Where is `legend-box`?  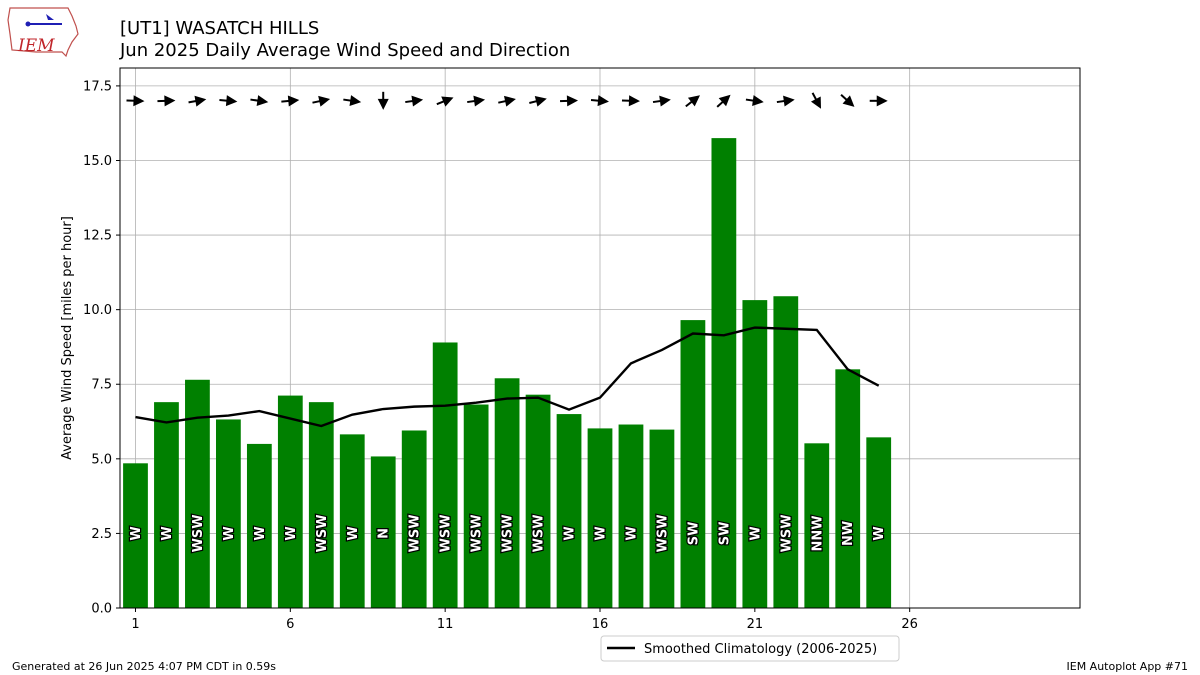
legend-box is located at coordinates (750, 648).